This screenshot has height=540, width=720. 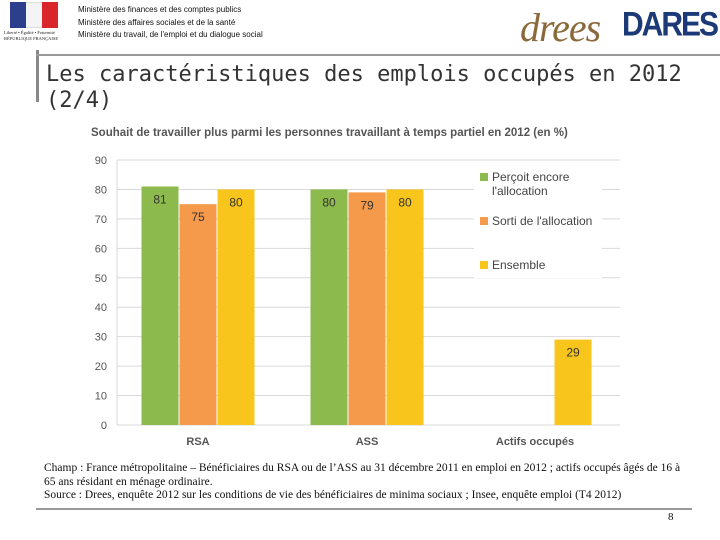 What do you see at coordinates (378, 55) in the screenshot?
I see `title-divider` at bounding box center [378, 55].